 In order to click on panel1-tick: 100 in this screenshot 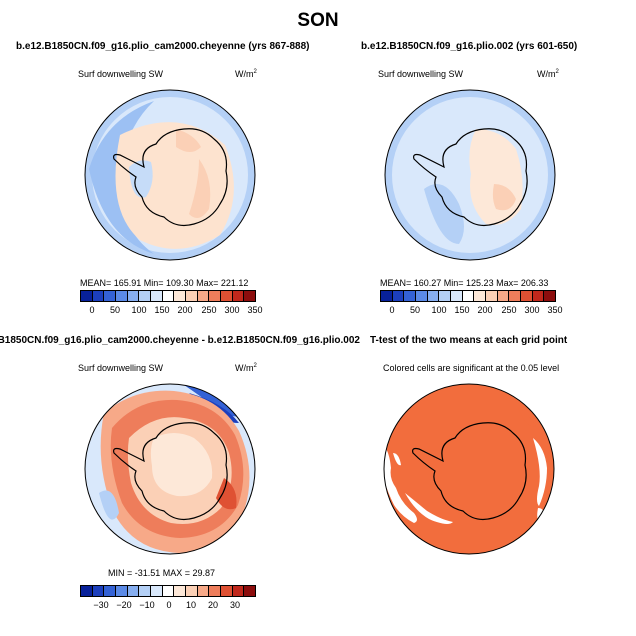, I will do `click(139, 310)`.